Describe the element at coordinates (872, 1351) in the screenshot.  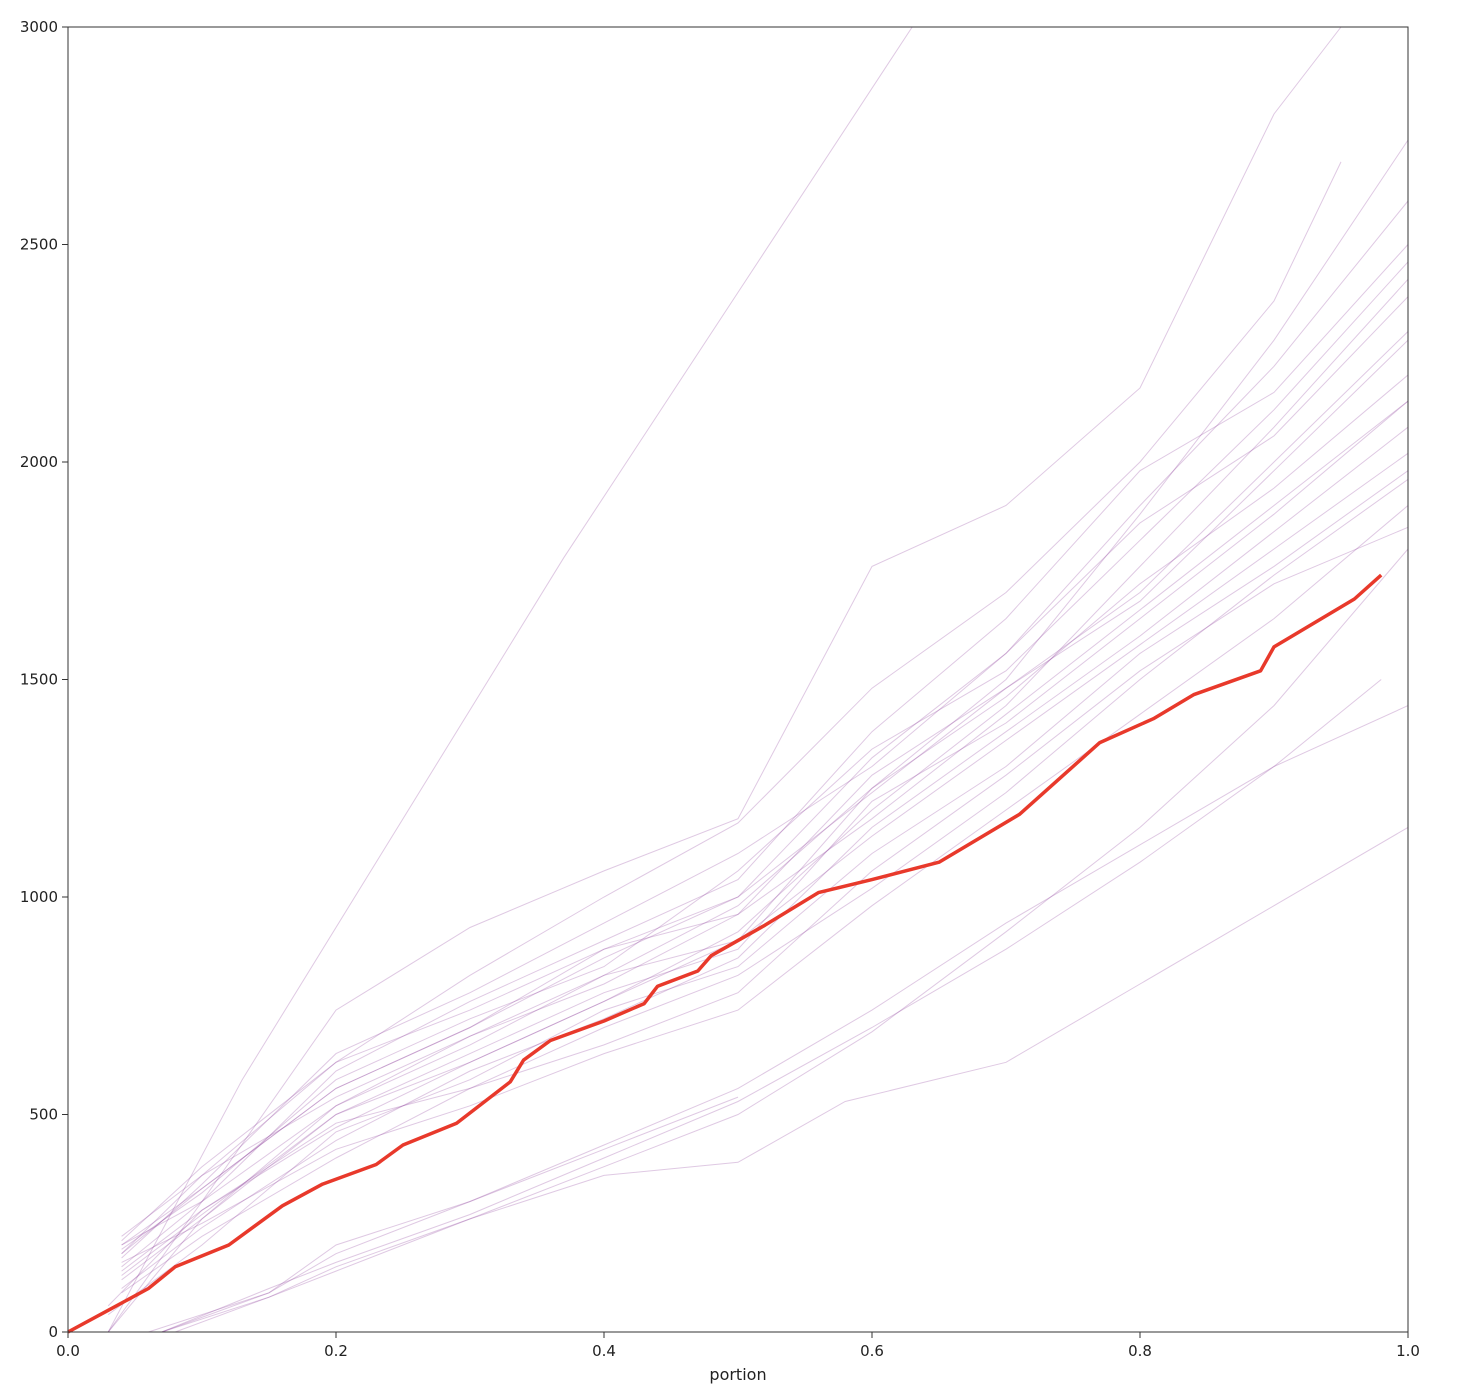
I see `x-tick-label: 0.6` at that location.